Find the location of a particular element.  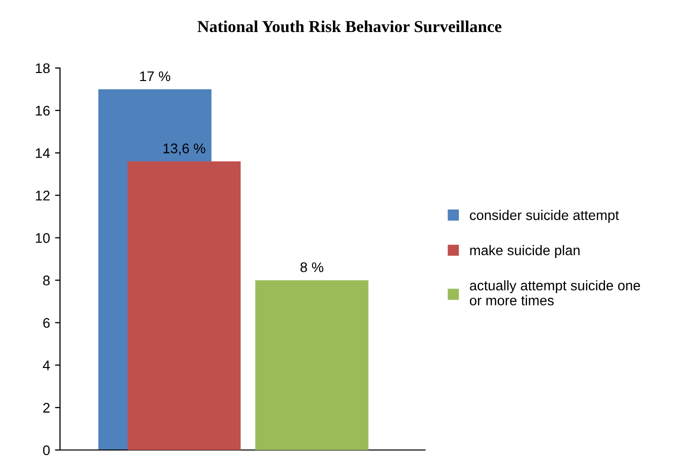

data-label: 8 % is located at coordinates (312, 267).